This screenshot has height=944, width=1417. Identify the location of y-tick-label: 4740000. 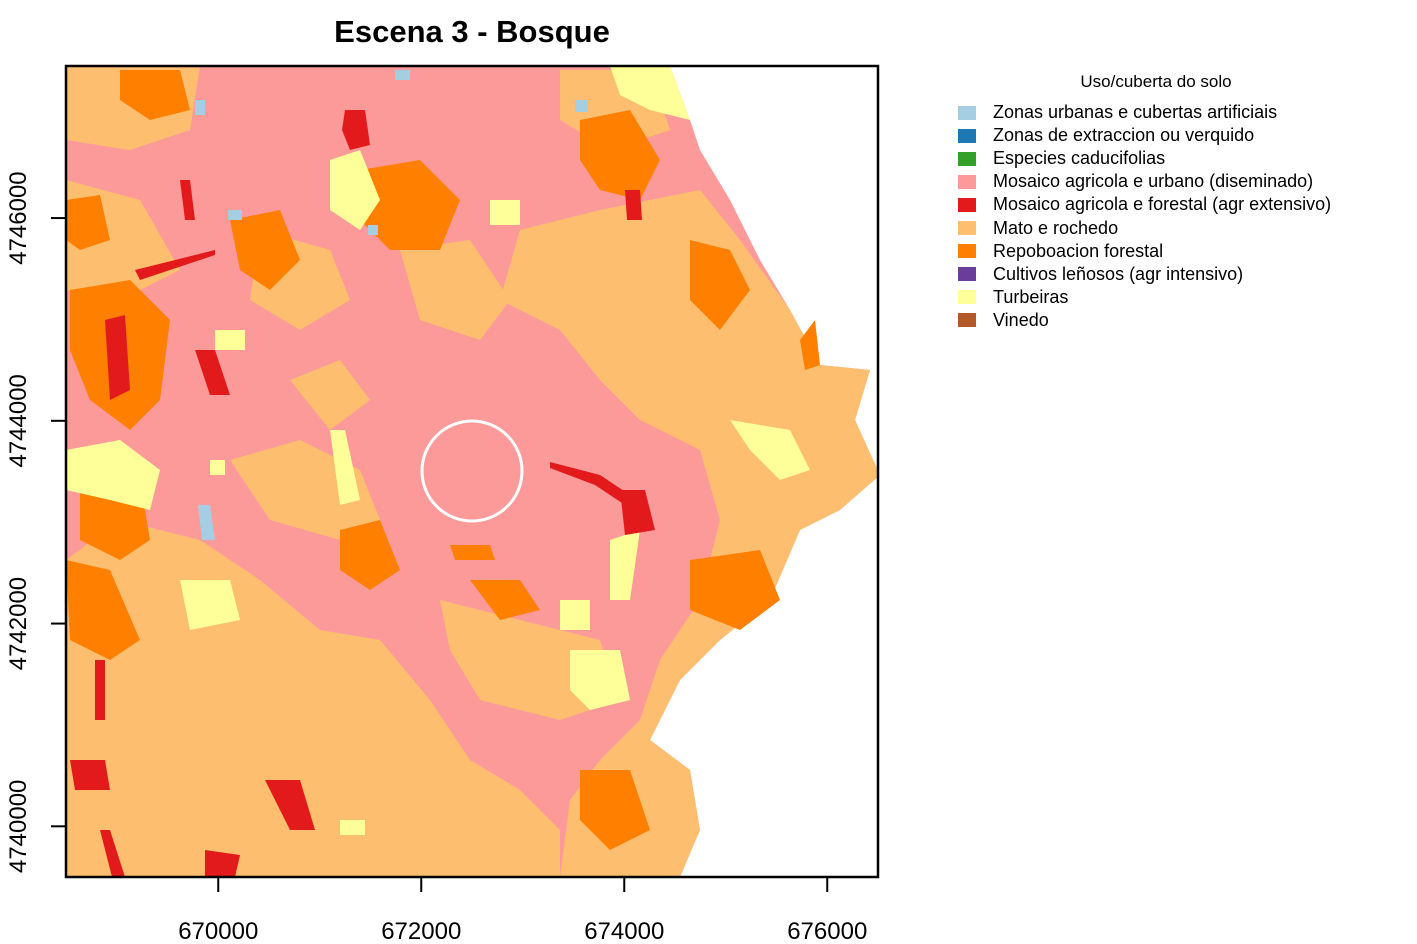
(18, 826).